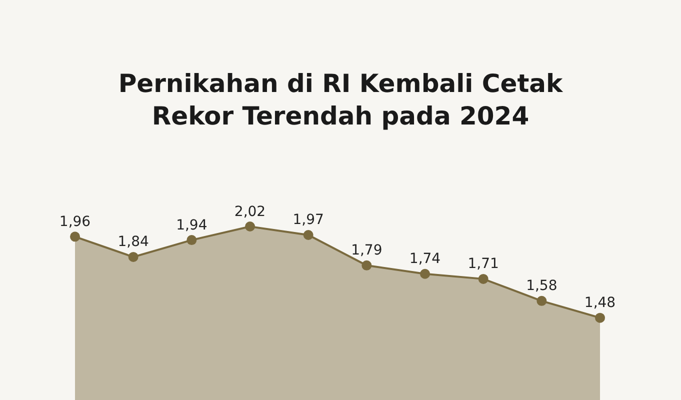 This screenshot has height=400, width=681. What do you see at coordinates (341, 99) in the screenshot?
I see `chart-title: Pernikahan di RI Kembali Cetak Rekor Terendah pada 2024` at bounding box center [341, 99].